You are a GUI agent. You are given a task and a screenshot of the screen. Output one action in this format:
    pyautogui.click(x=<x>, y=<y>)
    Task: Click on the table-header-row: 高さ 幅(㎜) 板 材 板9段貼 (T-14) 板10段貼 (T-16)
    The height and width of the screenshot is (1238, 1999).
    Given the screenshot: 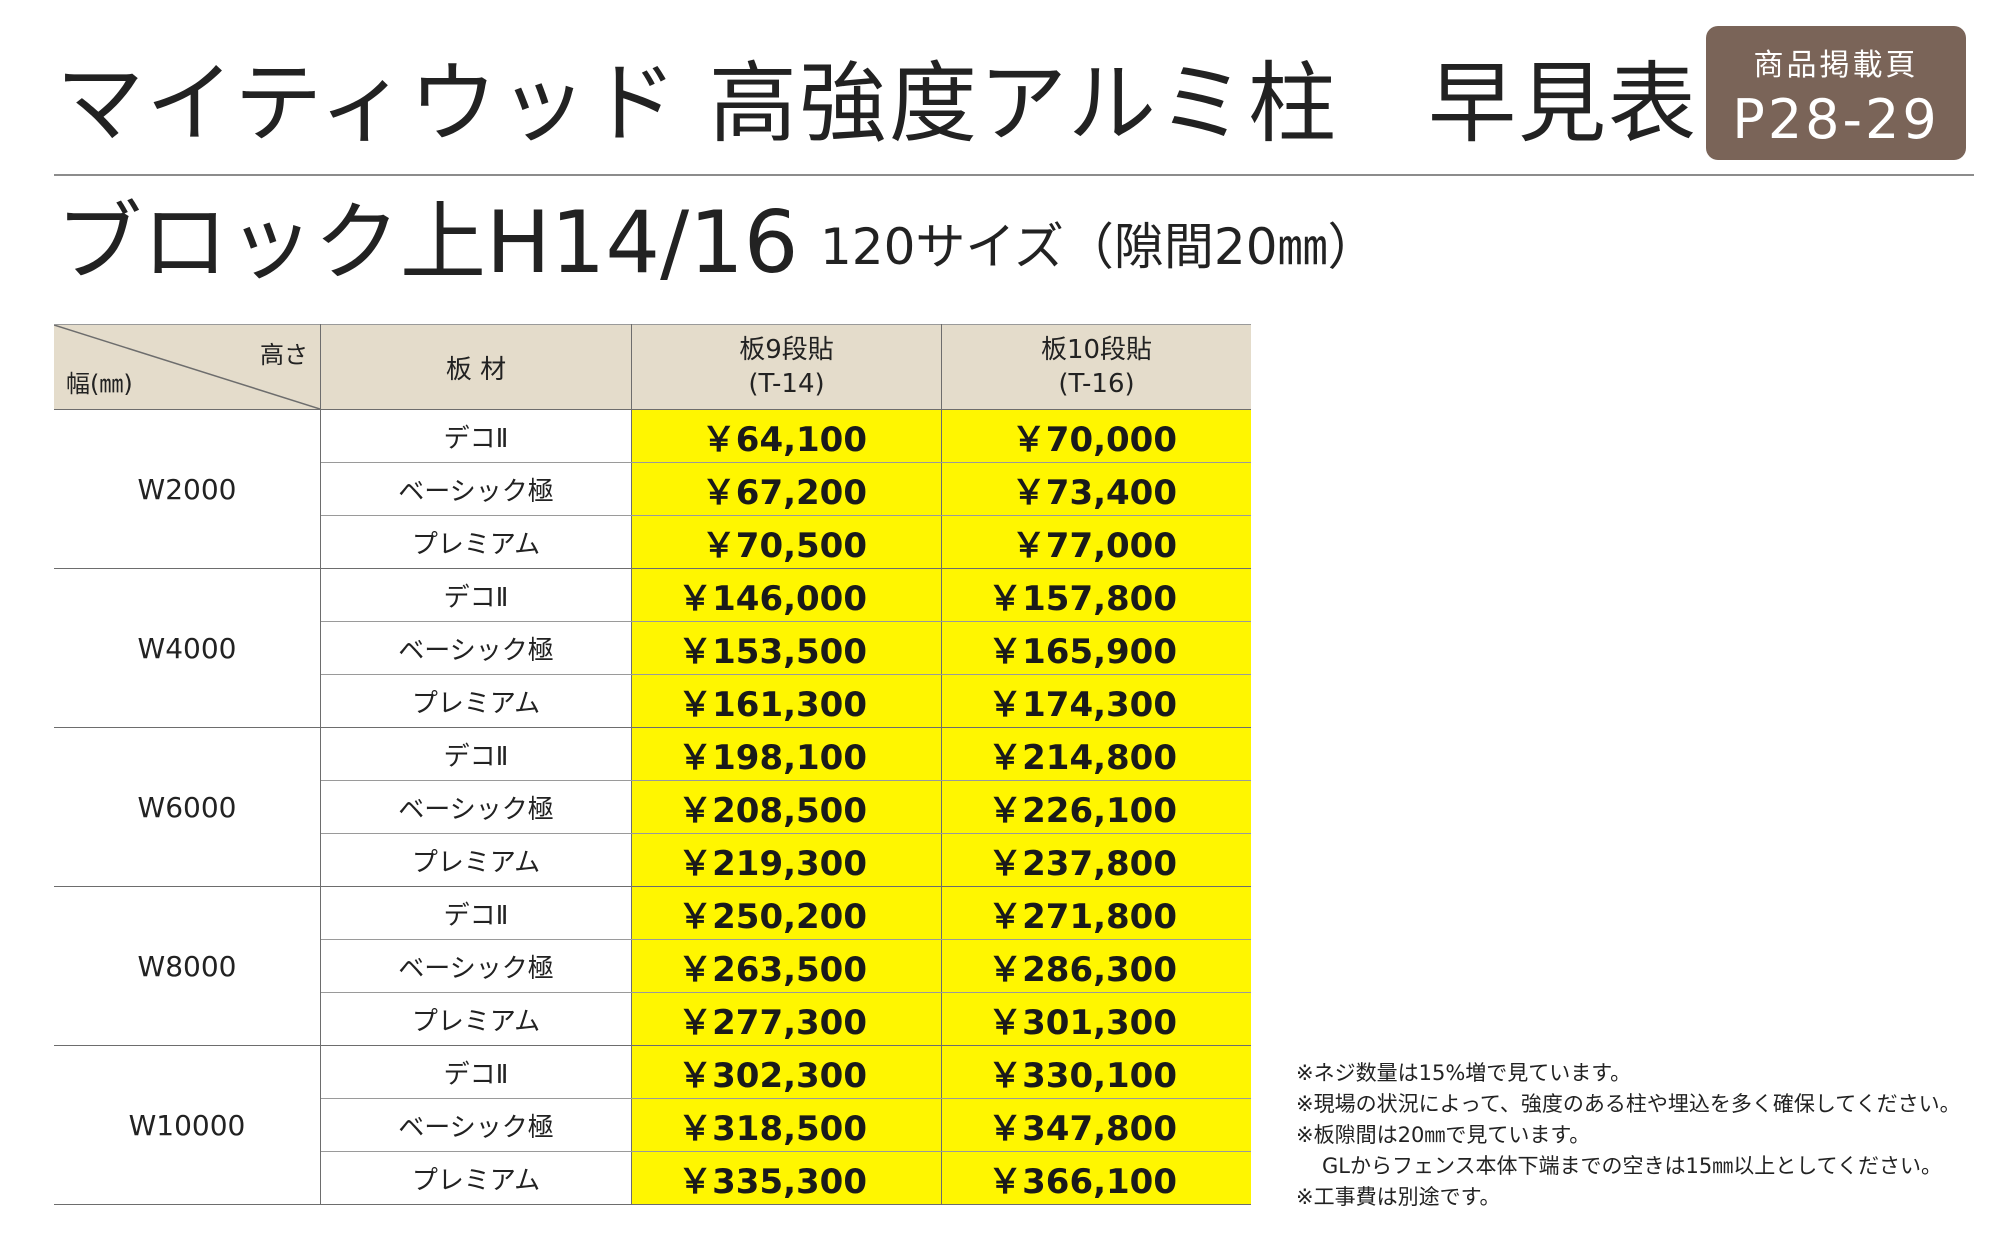 What is the action you would take?
    pyautogui.click(x=652, y=367)
    